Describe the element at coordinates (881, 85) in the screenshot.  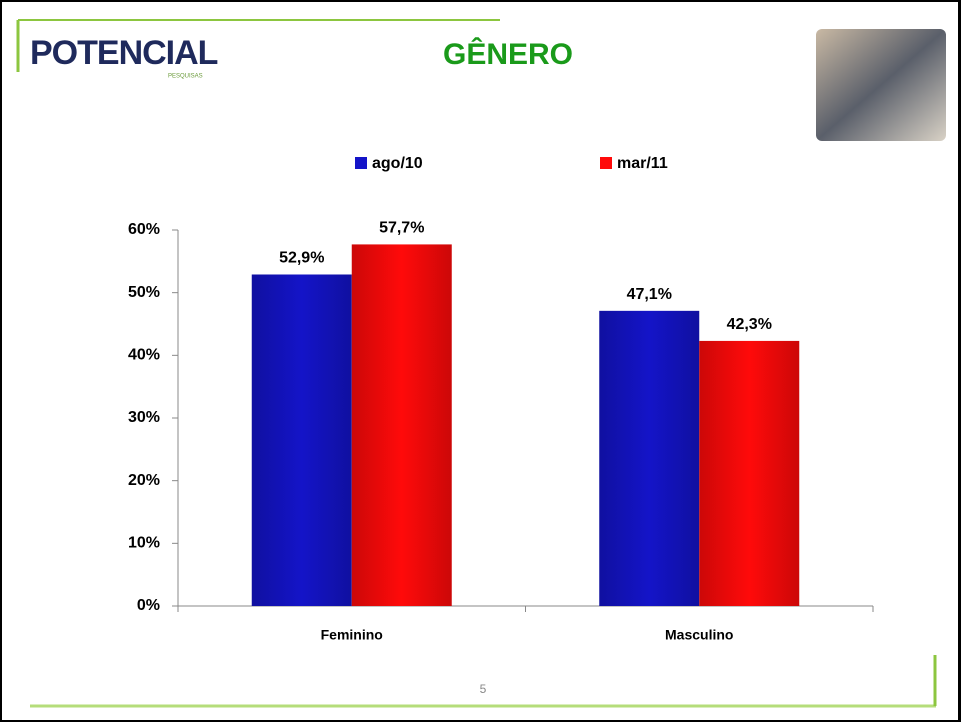
I see `photo` at that location.